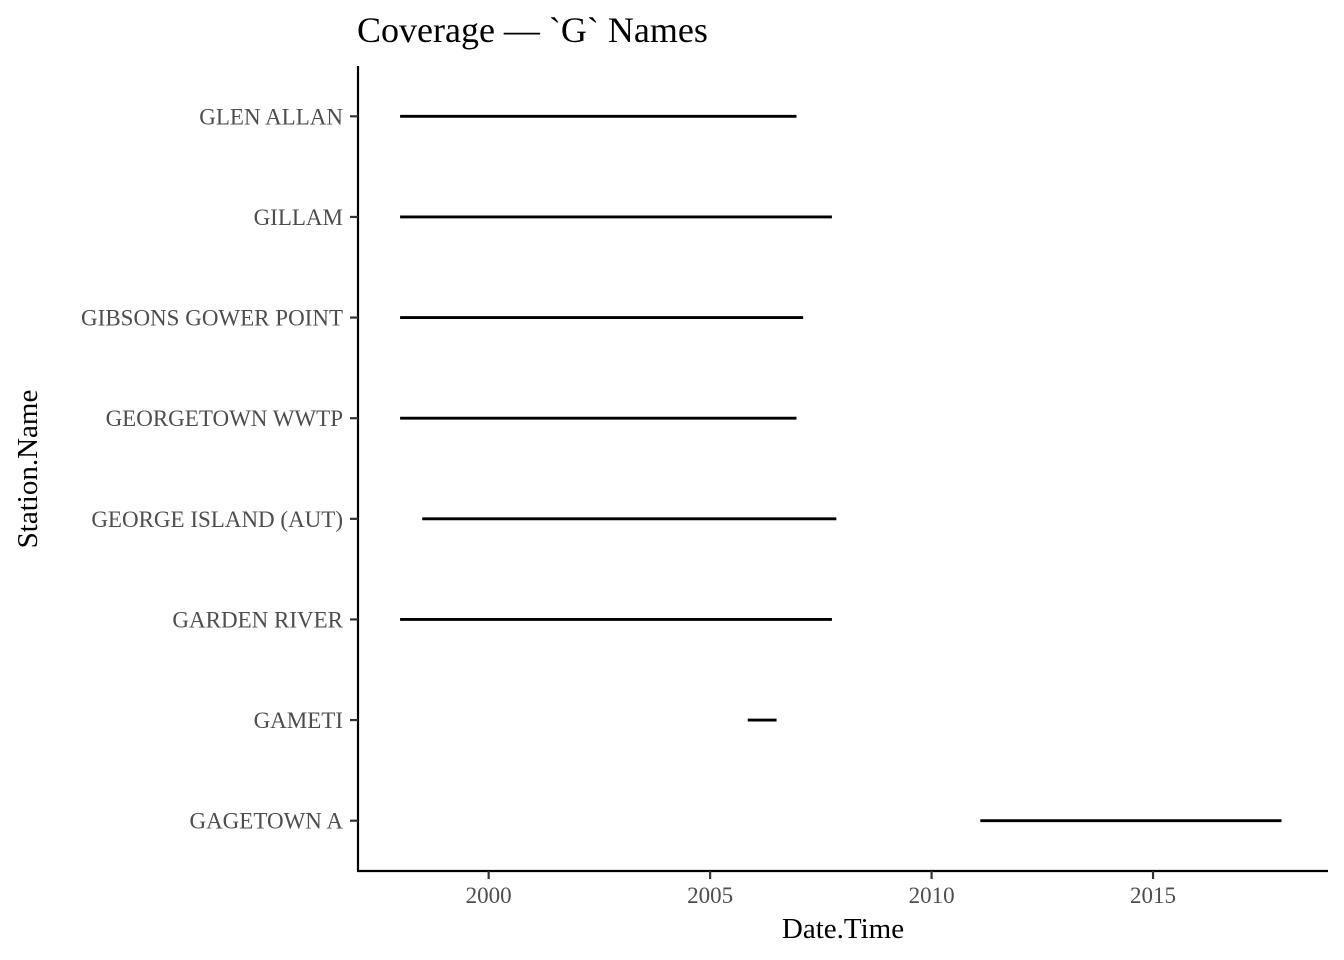 The width and height of the screenshot is (1344, 960). Describe the element at coordinates (271, 116) in the screenshot. I see `y-tick-label: GLEN ALLAN` at that location.